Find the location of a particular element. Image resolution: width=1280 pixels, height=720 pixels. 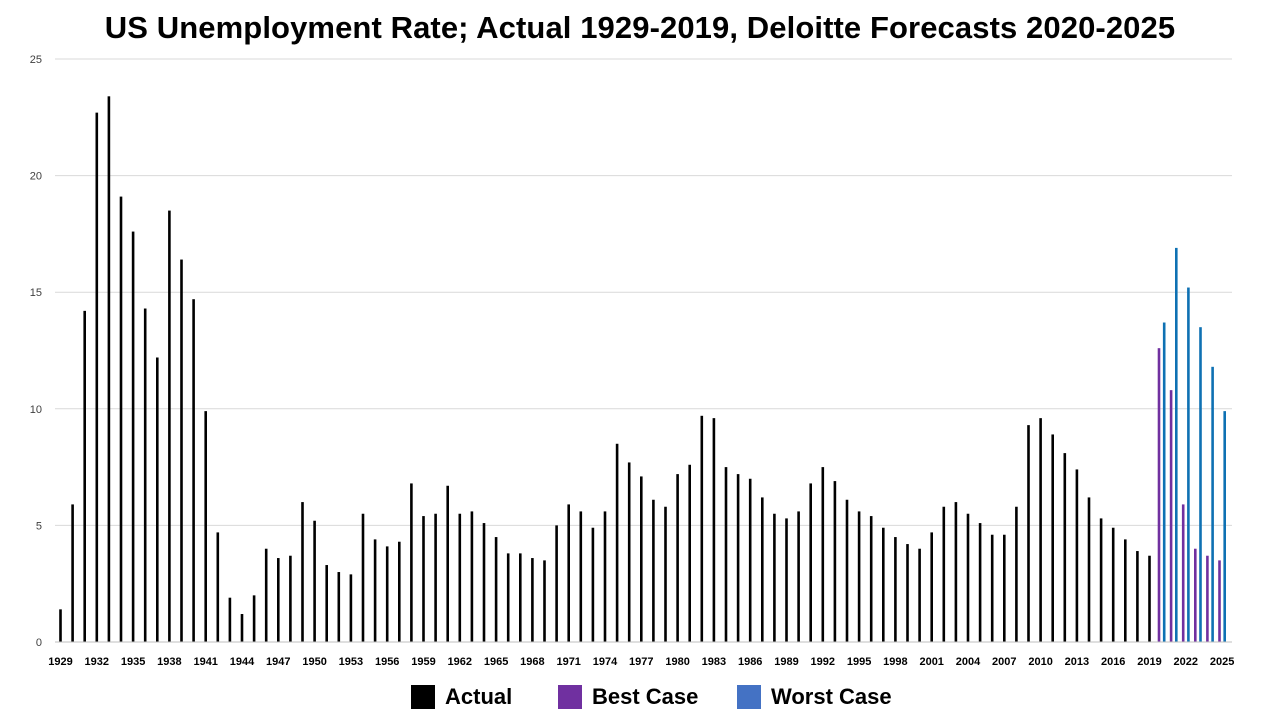

bar-actual-1954 is located at coordinates (363, 577).